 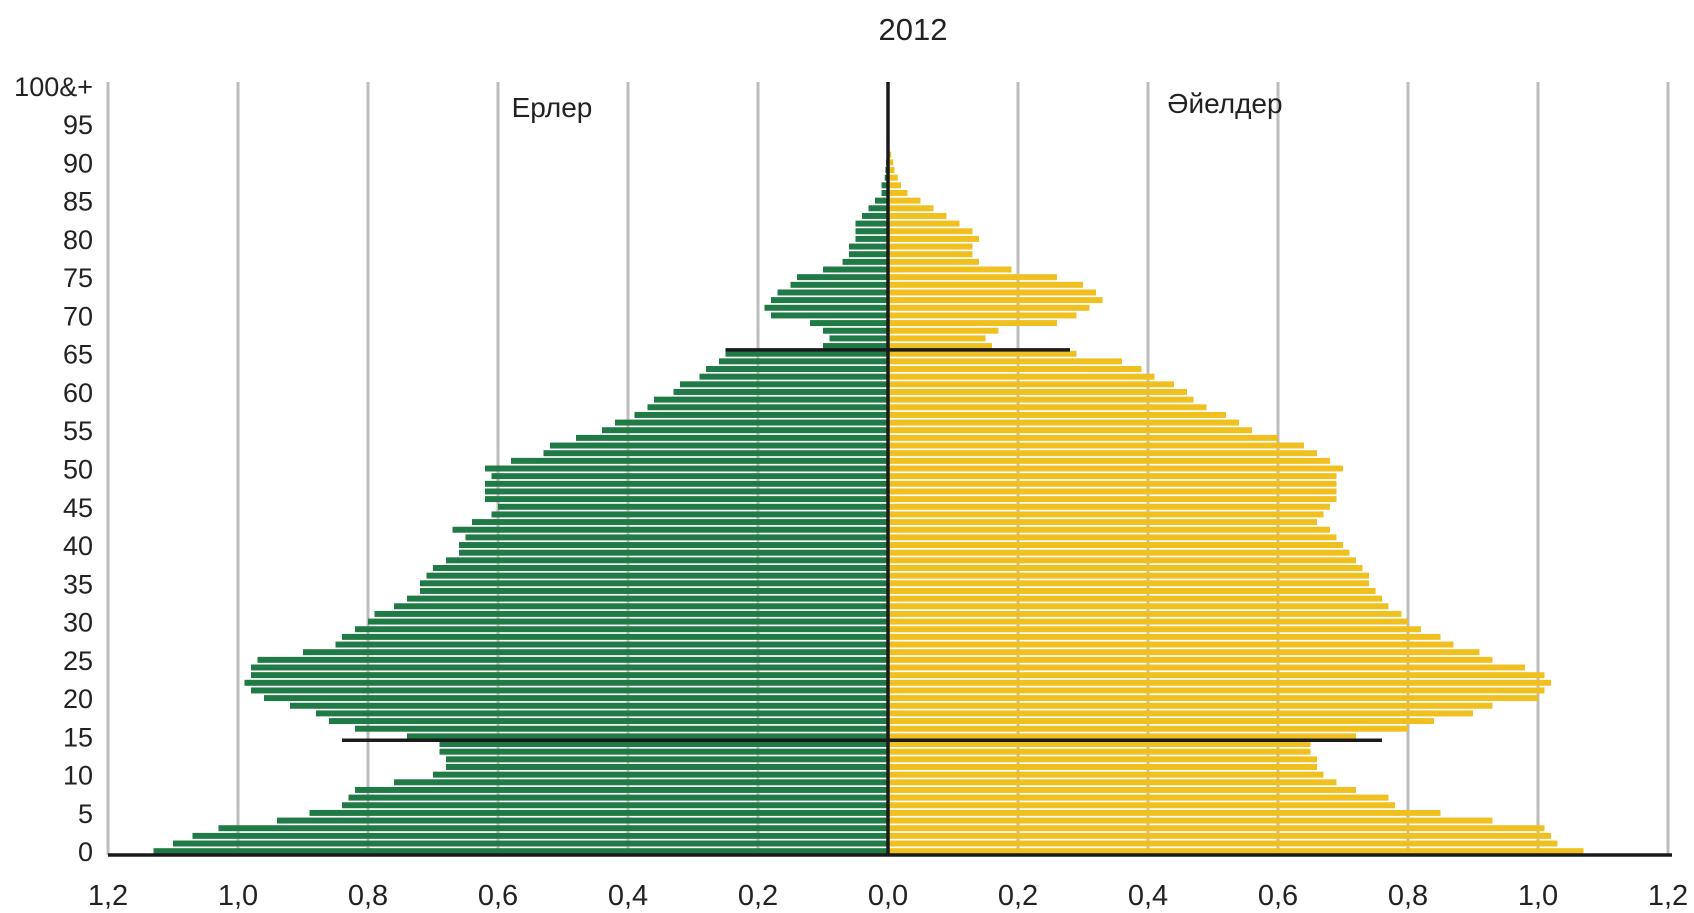 What do you see at coordinates (888, 896) in the screenshot?
I see `x-tick-labels: 1,2 1,0 0,8 0,6 0,4 0,2 0,0 0,2 0,4 0,6 0,8 1,0 1,2` at bounding box center [888, 896].